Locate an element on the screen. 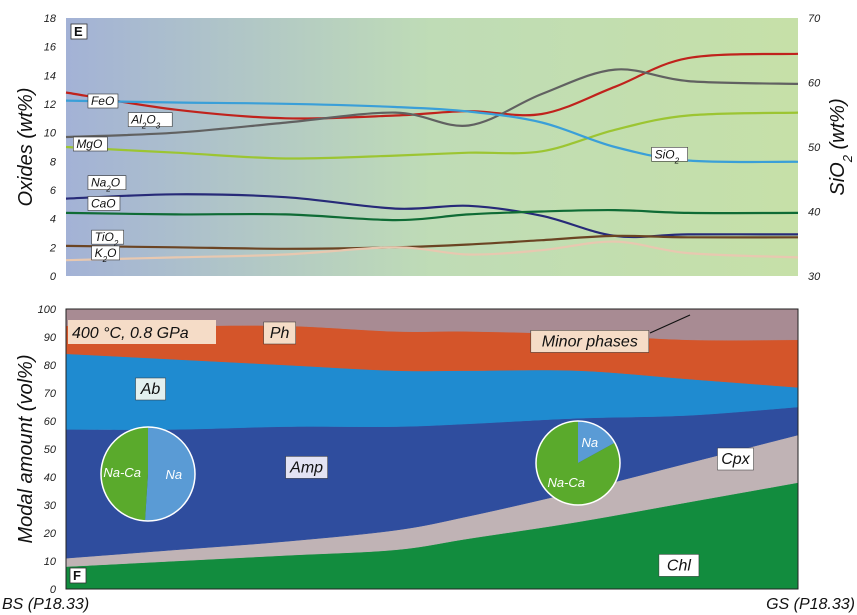  series-label-k2o: K2O is located at coordinates (106, 255).